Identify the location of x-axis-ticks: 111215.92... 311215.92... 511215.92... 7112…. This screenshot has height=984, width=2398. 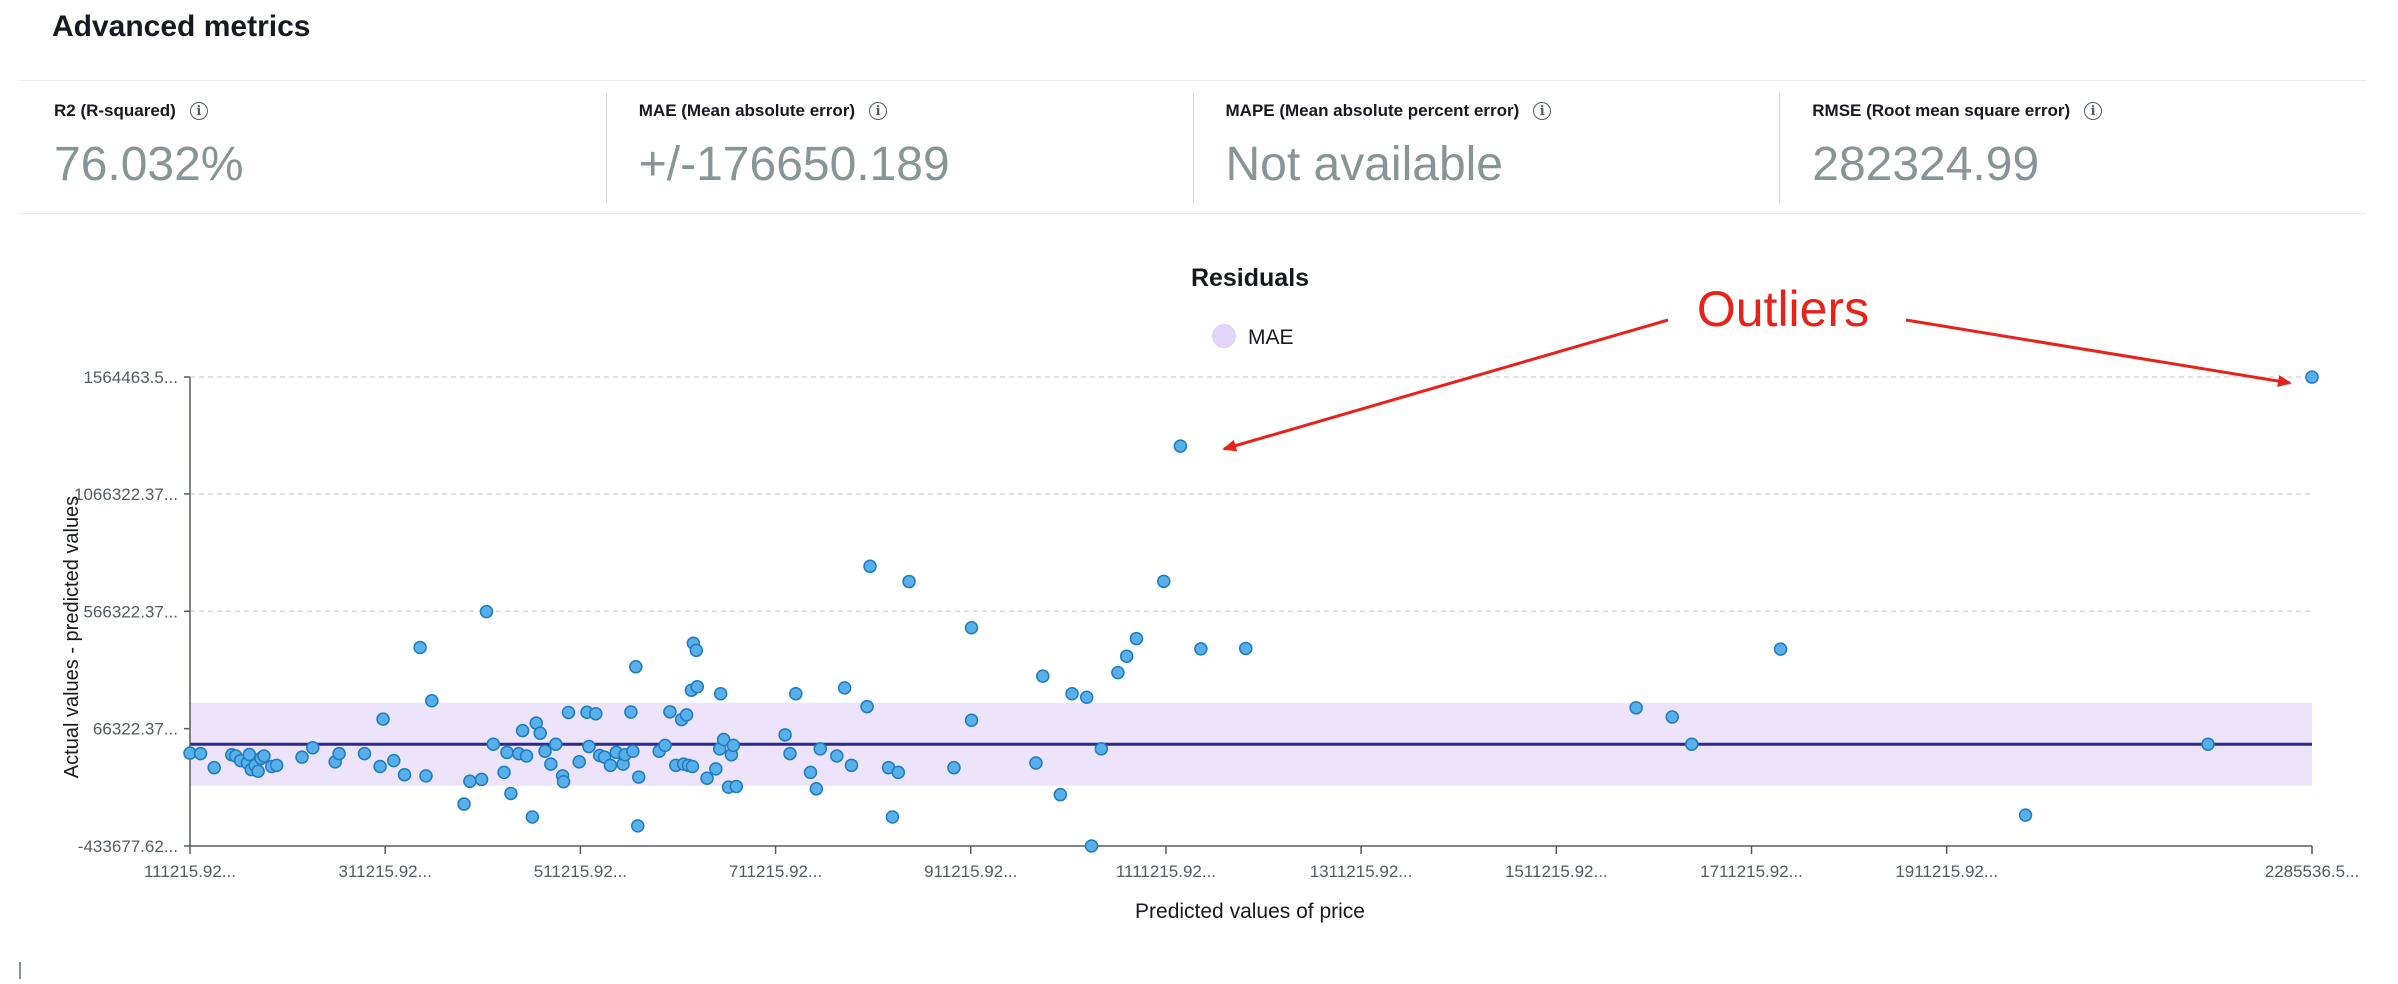
(1251, 863).